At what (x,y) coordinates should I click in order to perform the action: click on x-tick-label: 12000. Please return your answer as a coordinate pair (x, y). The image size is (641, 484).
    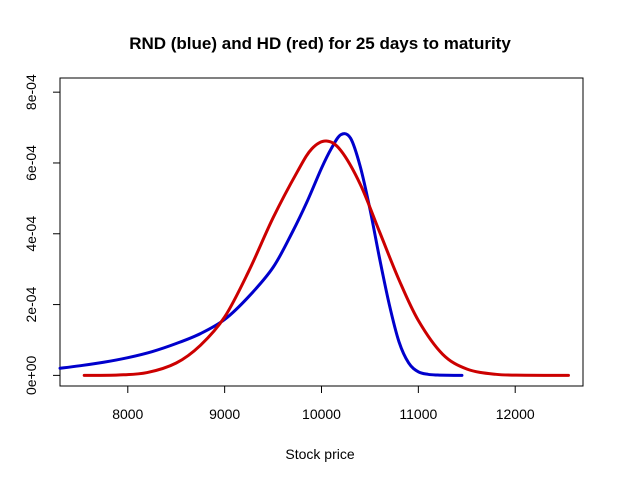
    Looking at the image, I should click on (515, 414).